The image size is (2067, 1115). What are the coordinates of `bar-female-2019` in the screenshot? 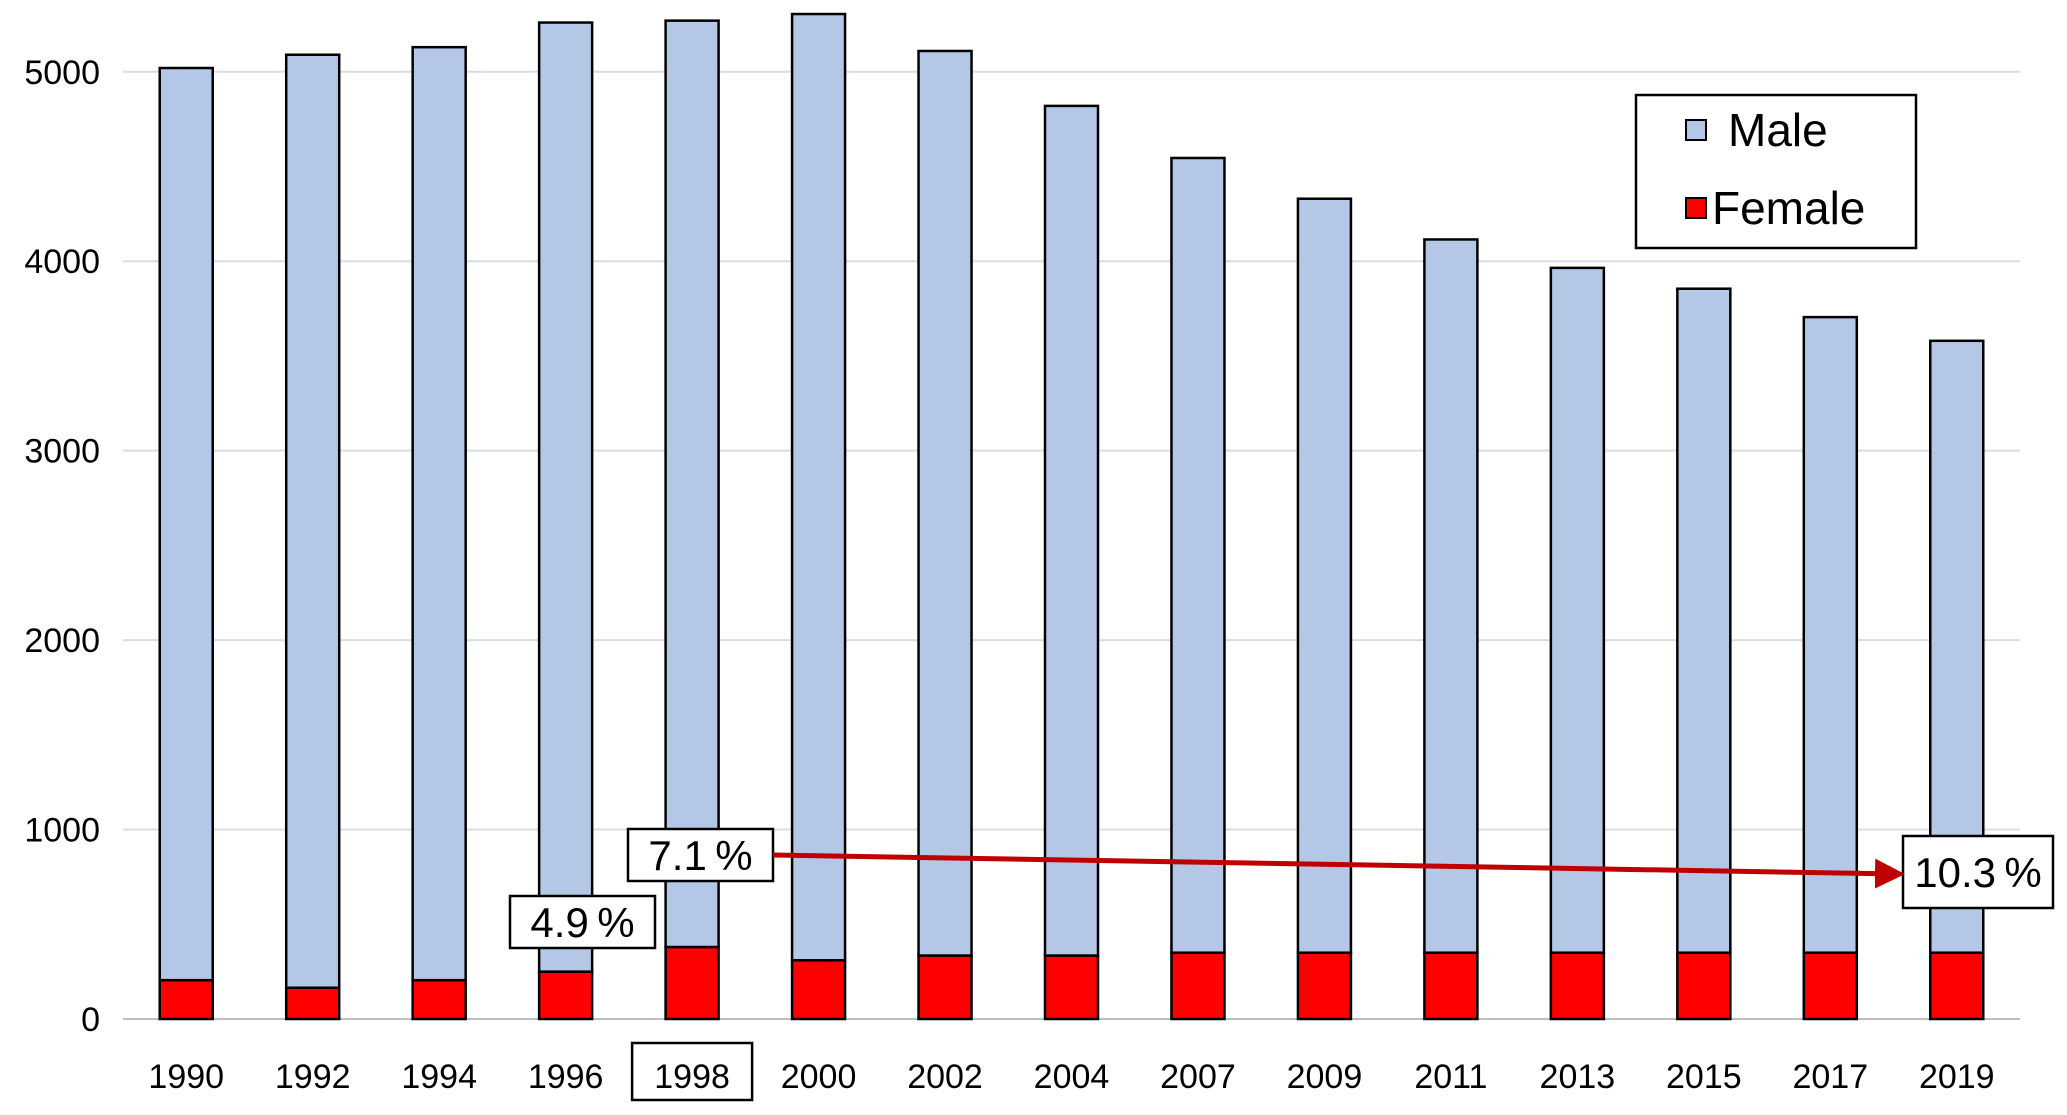 It's located at (1957, 986).